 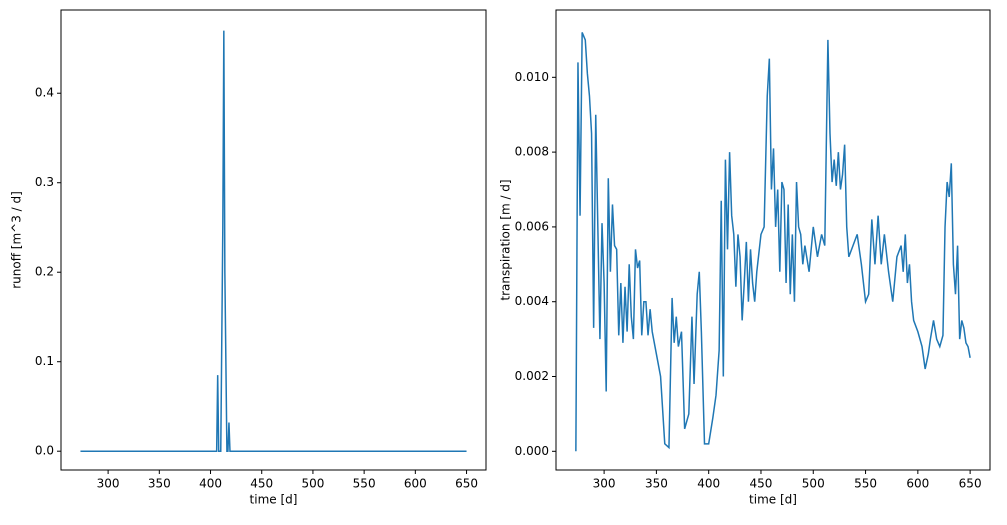 I want to click on y-tick-label: 0.004, so click(x=532, y=301).